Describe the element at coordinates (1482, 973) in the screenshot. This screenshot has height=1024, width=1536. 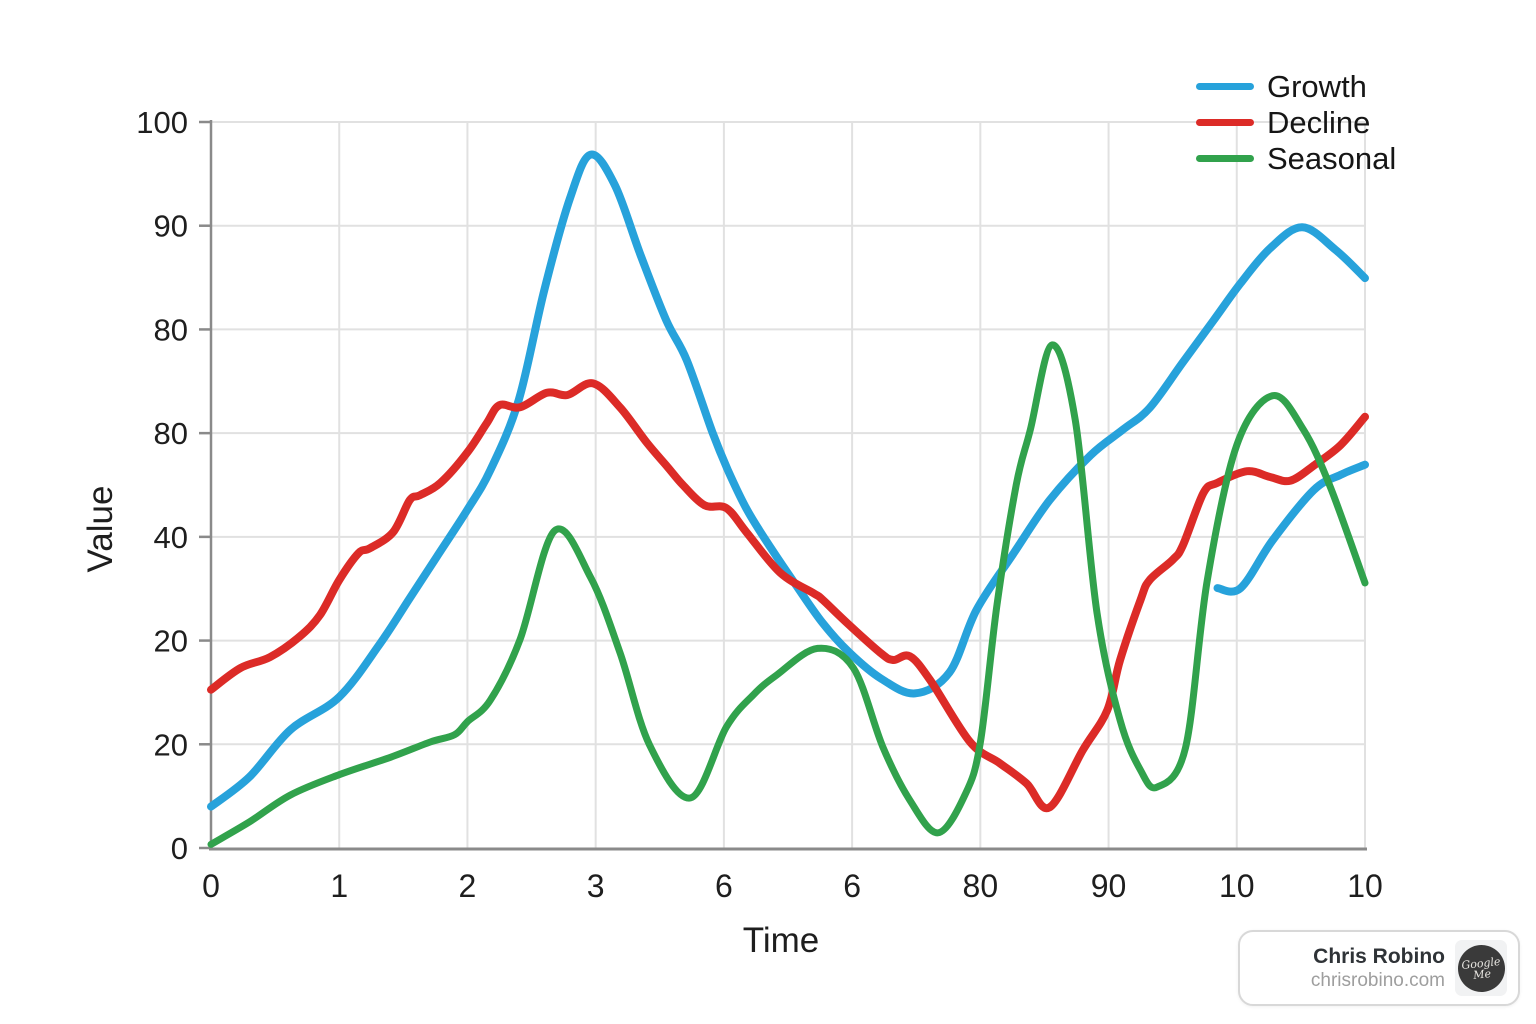
I see `badge-text-line2: Me` at that location.